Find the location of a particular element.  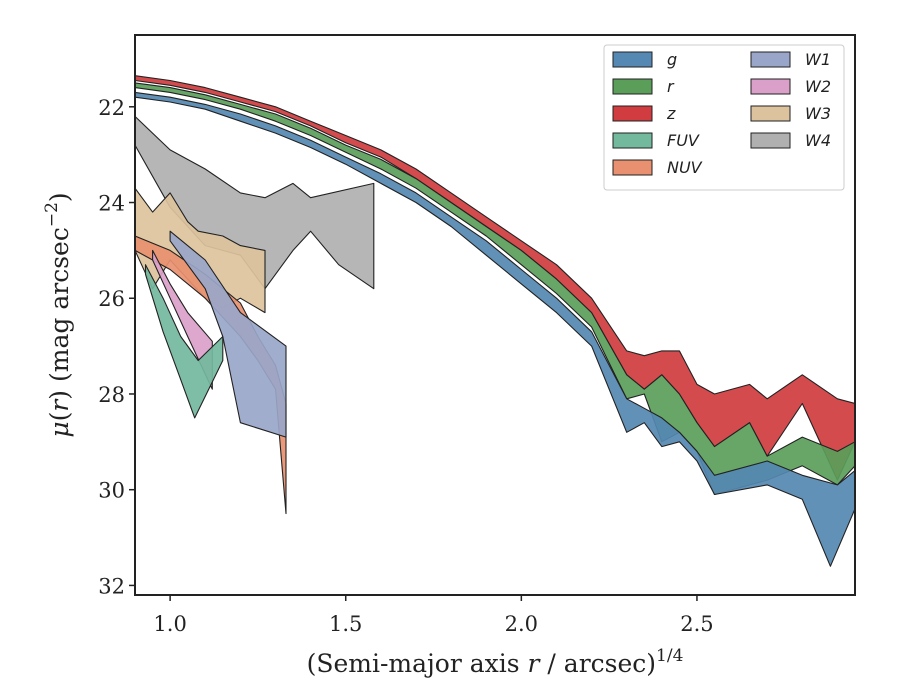

y-tick-label: 30 is located at coordinates (111, 491).